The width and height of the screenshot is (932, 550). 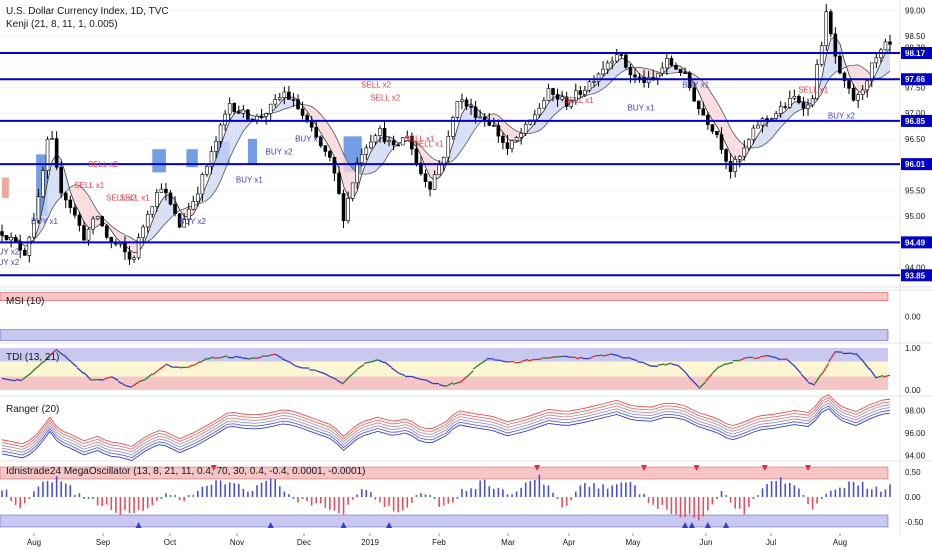 I want to click on osc-tick-label: 0.50, so click(x=913, y=472).